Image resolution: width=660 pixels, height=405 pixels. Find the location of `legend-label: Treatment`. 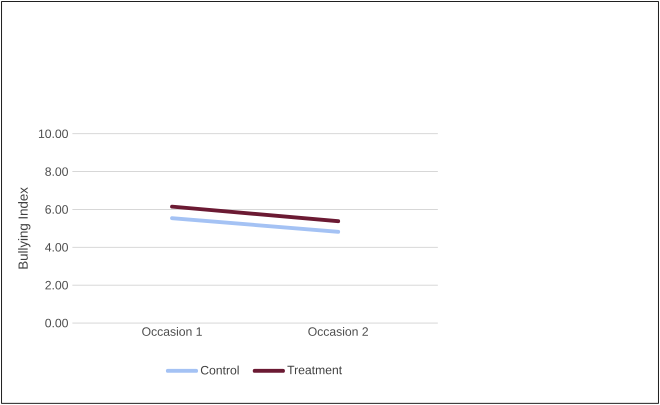

legend-label: Treatment is located at coordinates (314, 370).